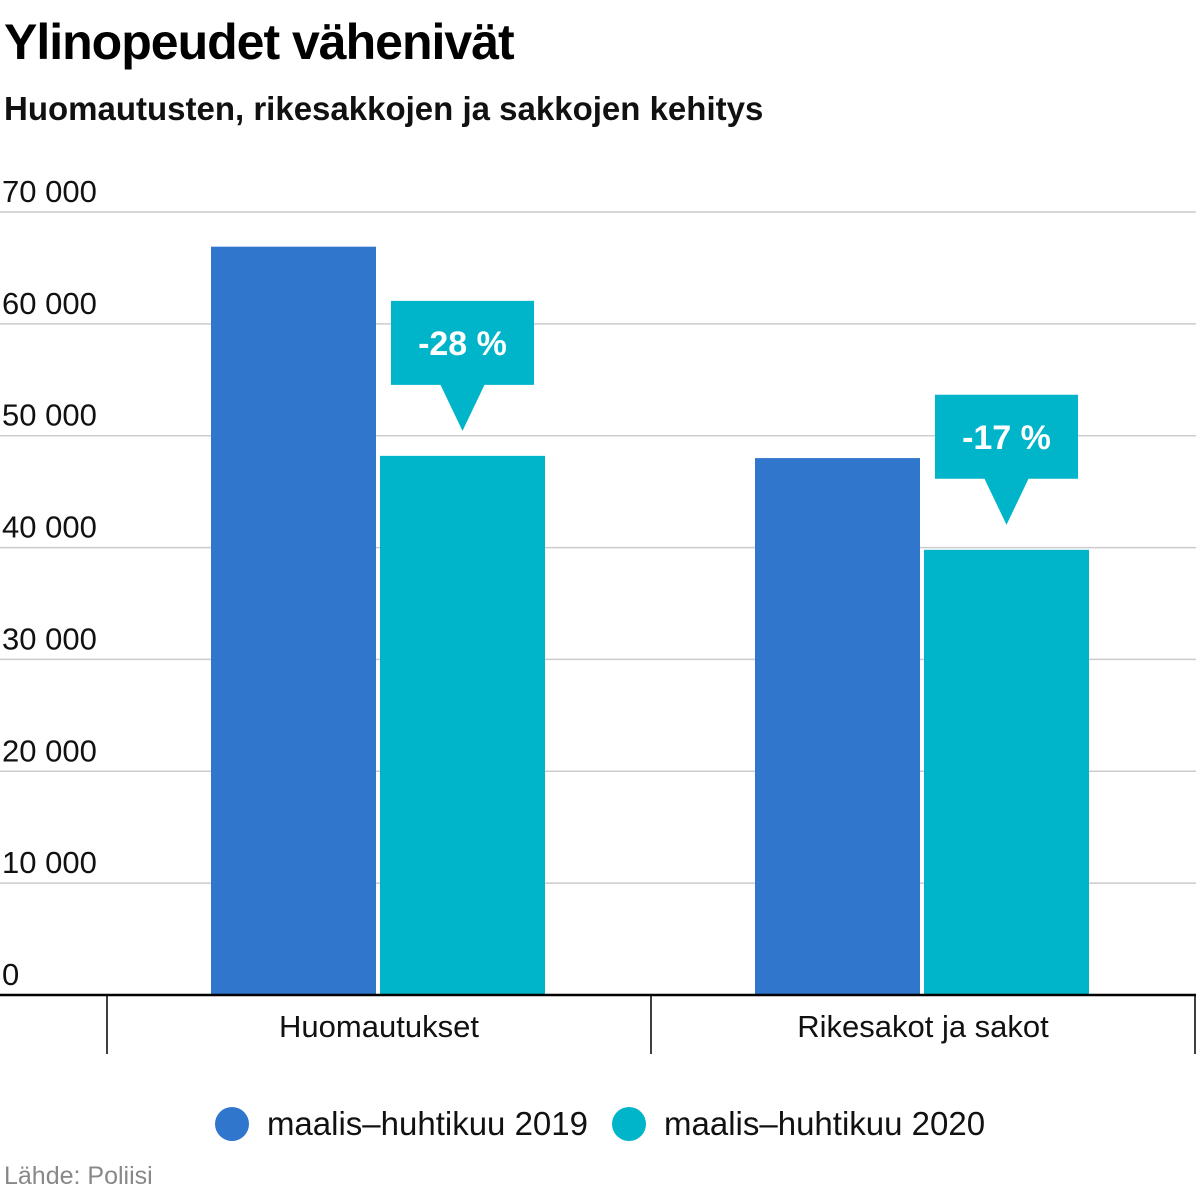 This screenshot has width=1200, height=1200. I want to click on y-tick-label: 30 000, so click(49, 638).